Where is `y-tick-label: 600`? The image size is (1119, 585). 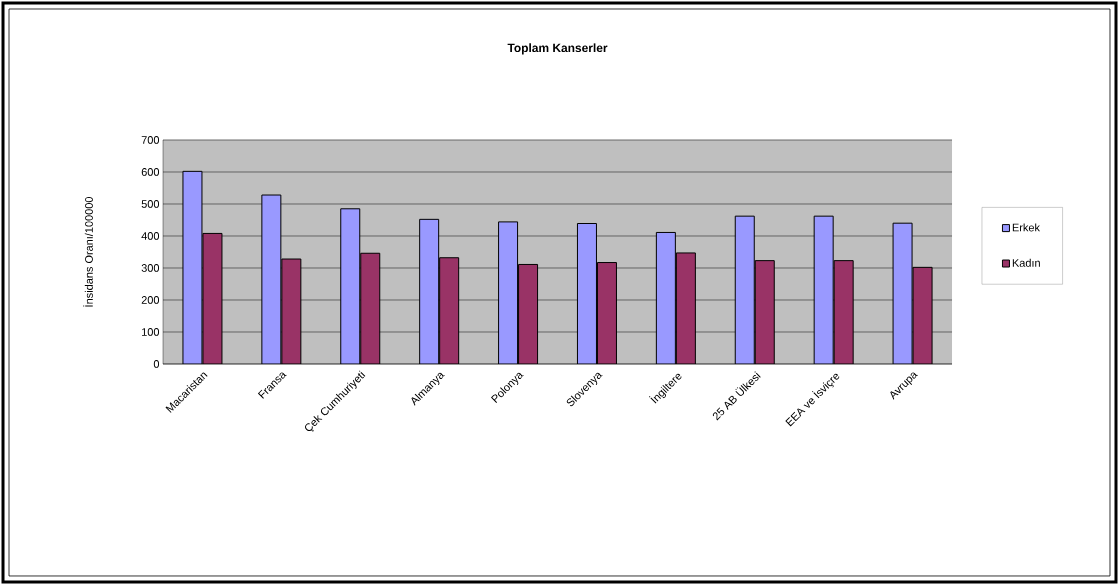 y-tick-label: 600 is located at coordinates (150, 172).